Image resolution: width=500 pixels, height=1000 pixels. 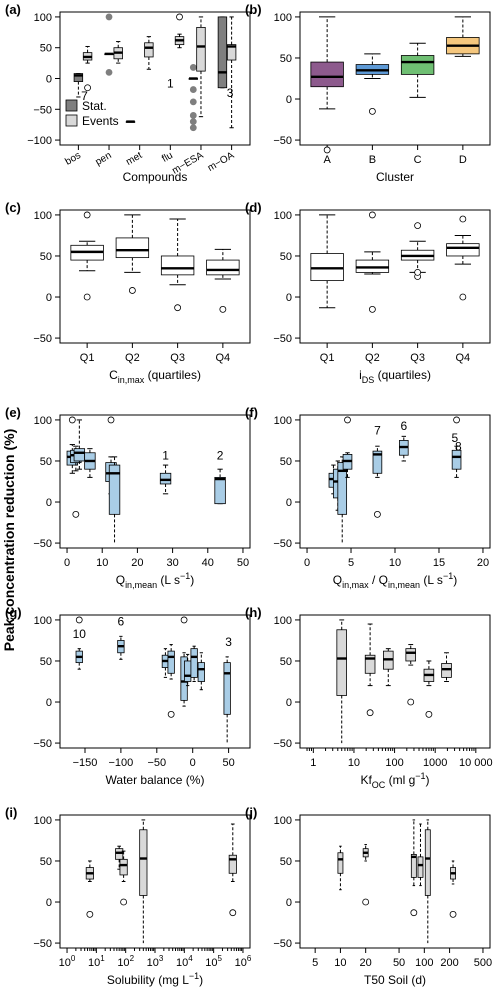 What do you see at coordinates (94, 106) in the screenshot?
I see `legend-label: Stat.` at bounding box center [94, 106].